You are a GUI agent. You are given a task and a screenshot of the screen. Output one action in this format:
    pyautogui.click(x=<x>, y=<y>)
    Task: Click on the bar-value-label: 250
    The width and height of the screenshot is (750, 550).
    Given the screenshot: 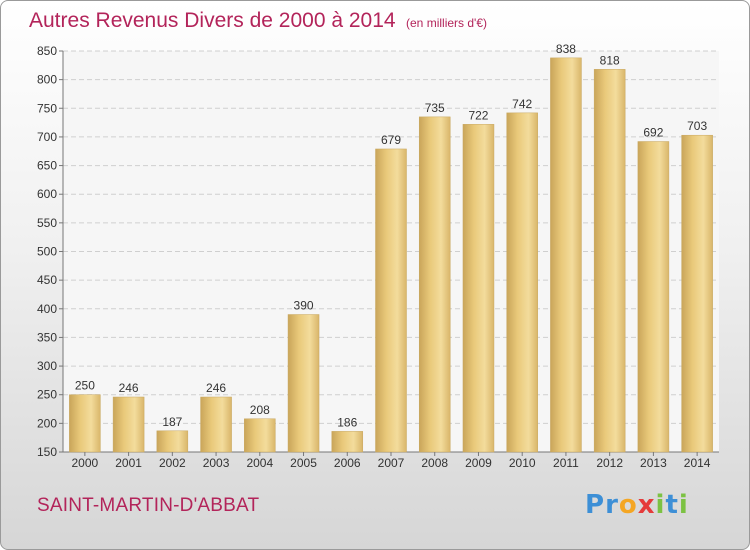 What is the action you would take?
    pyautogui.click(x=85, y=386)
    